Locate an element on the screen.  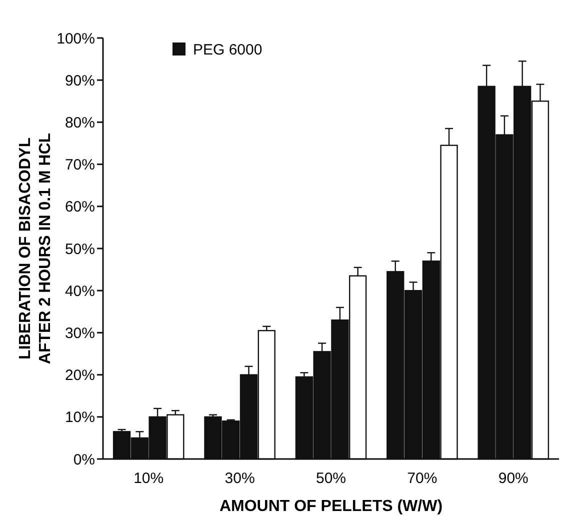
x-tick-label: 90% is located at coordinates (513, 478).